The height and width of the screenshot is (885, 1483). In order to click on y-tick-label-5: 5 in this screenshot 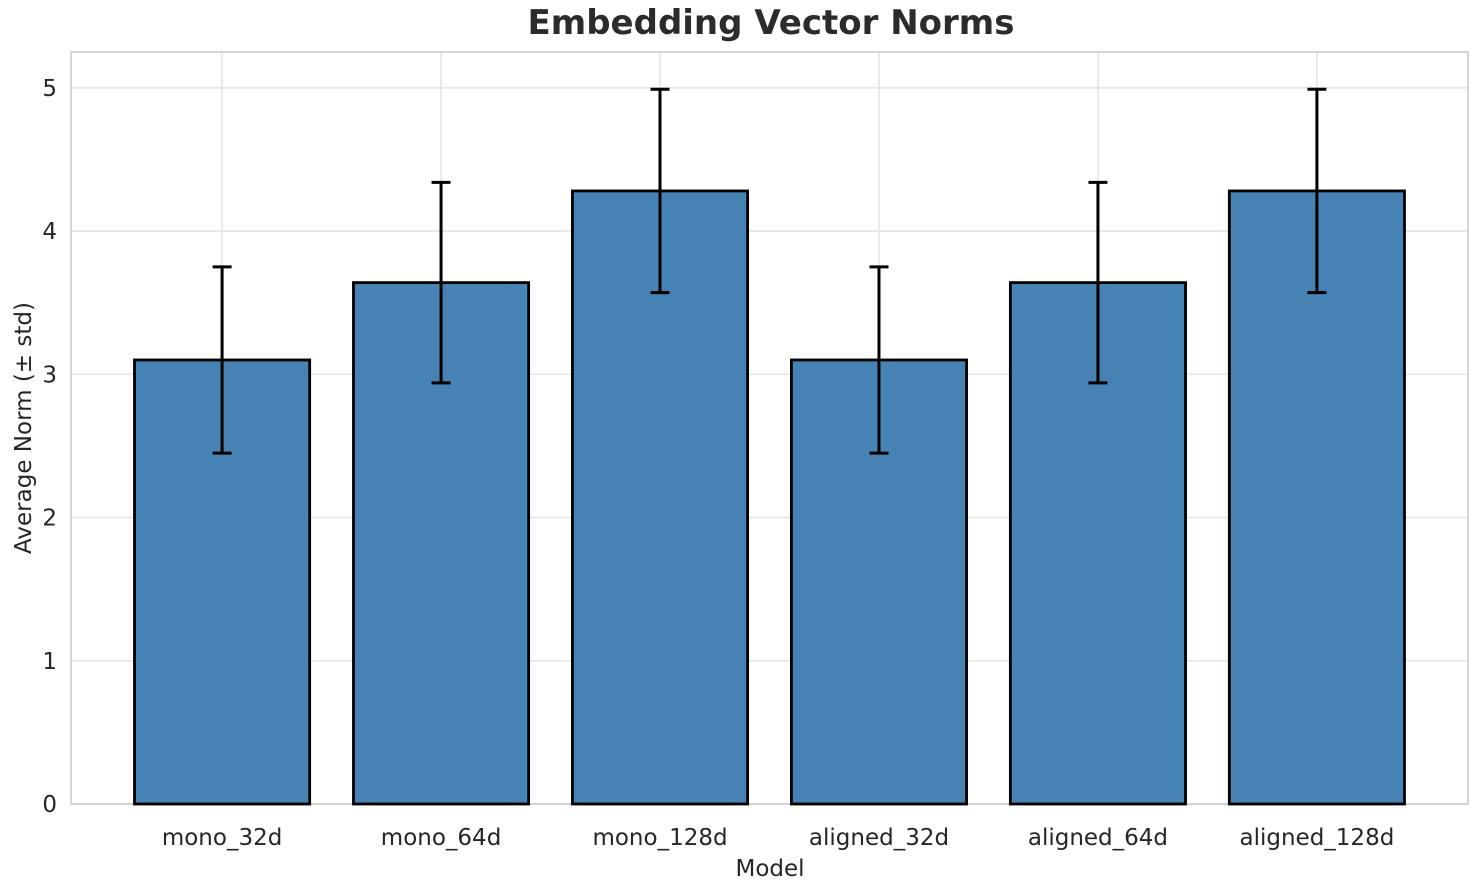, I will do `click(49, 89)`.